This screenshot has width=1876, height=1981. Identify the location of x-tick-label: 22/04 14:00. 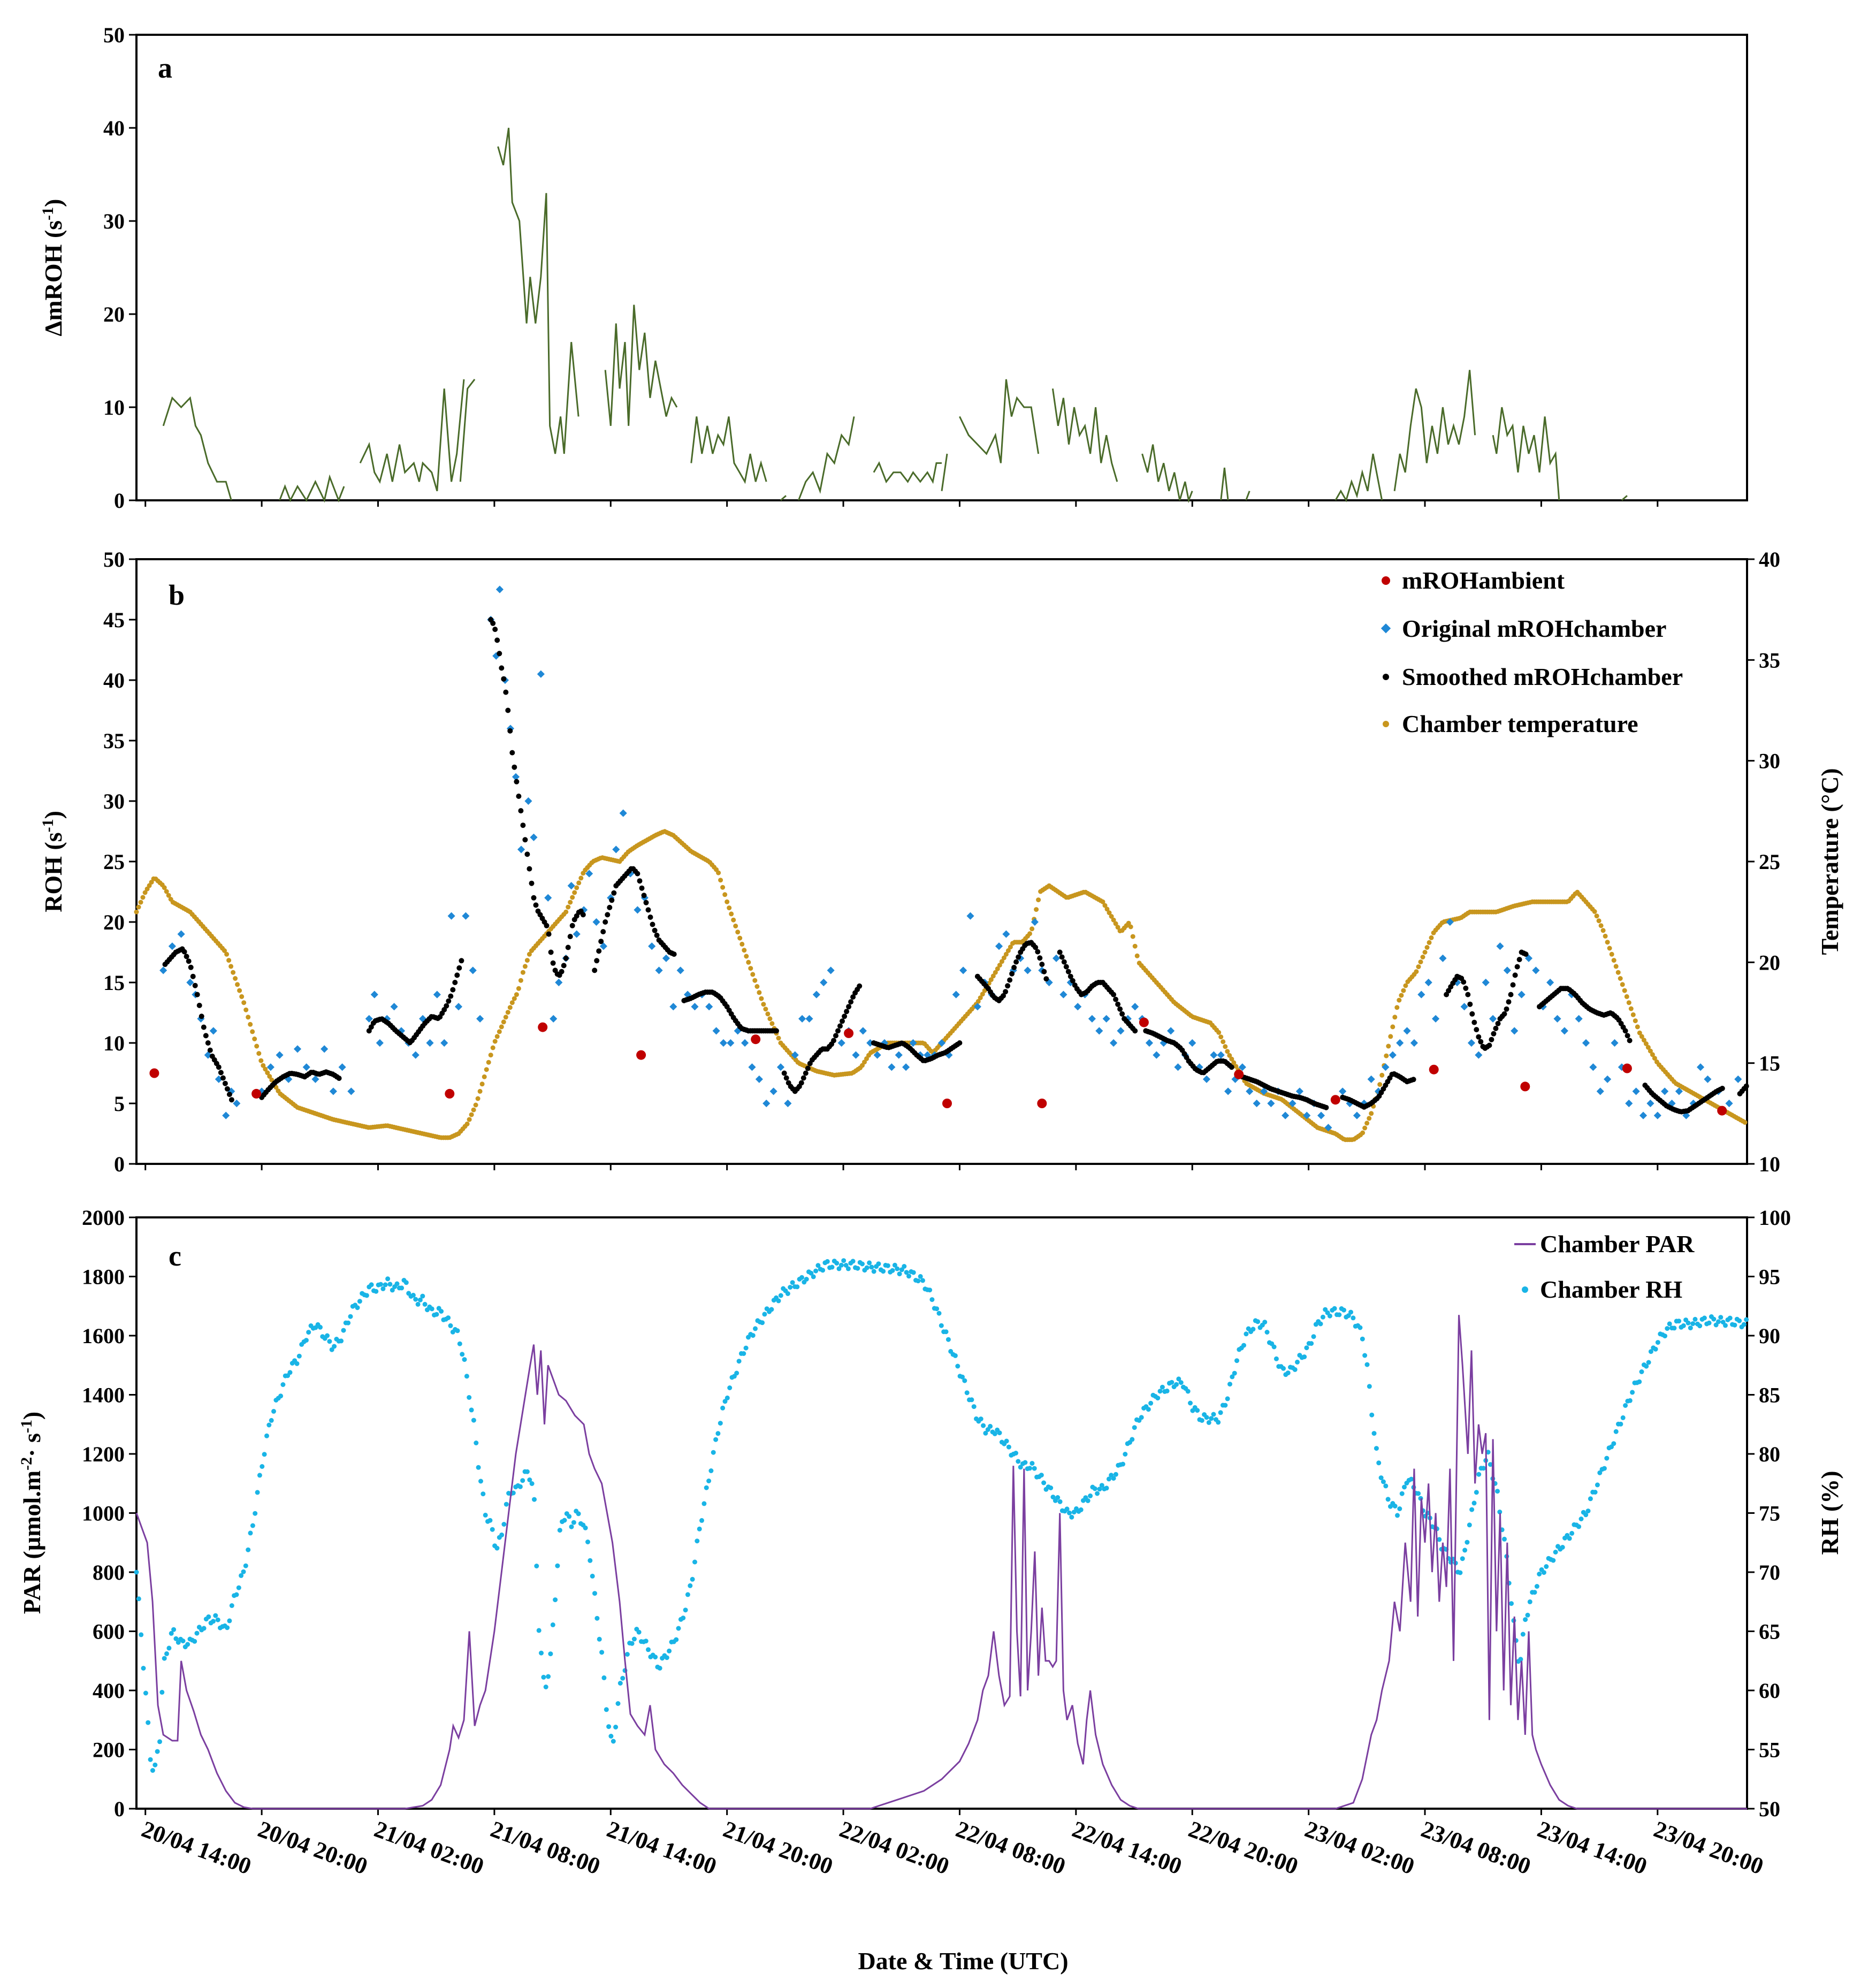
(1127, 1847).